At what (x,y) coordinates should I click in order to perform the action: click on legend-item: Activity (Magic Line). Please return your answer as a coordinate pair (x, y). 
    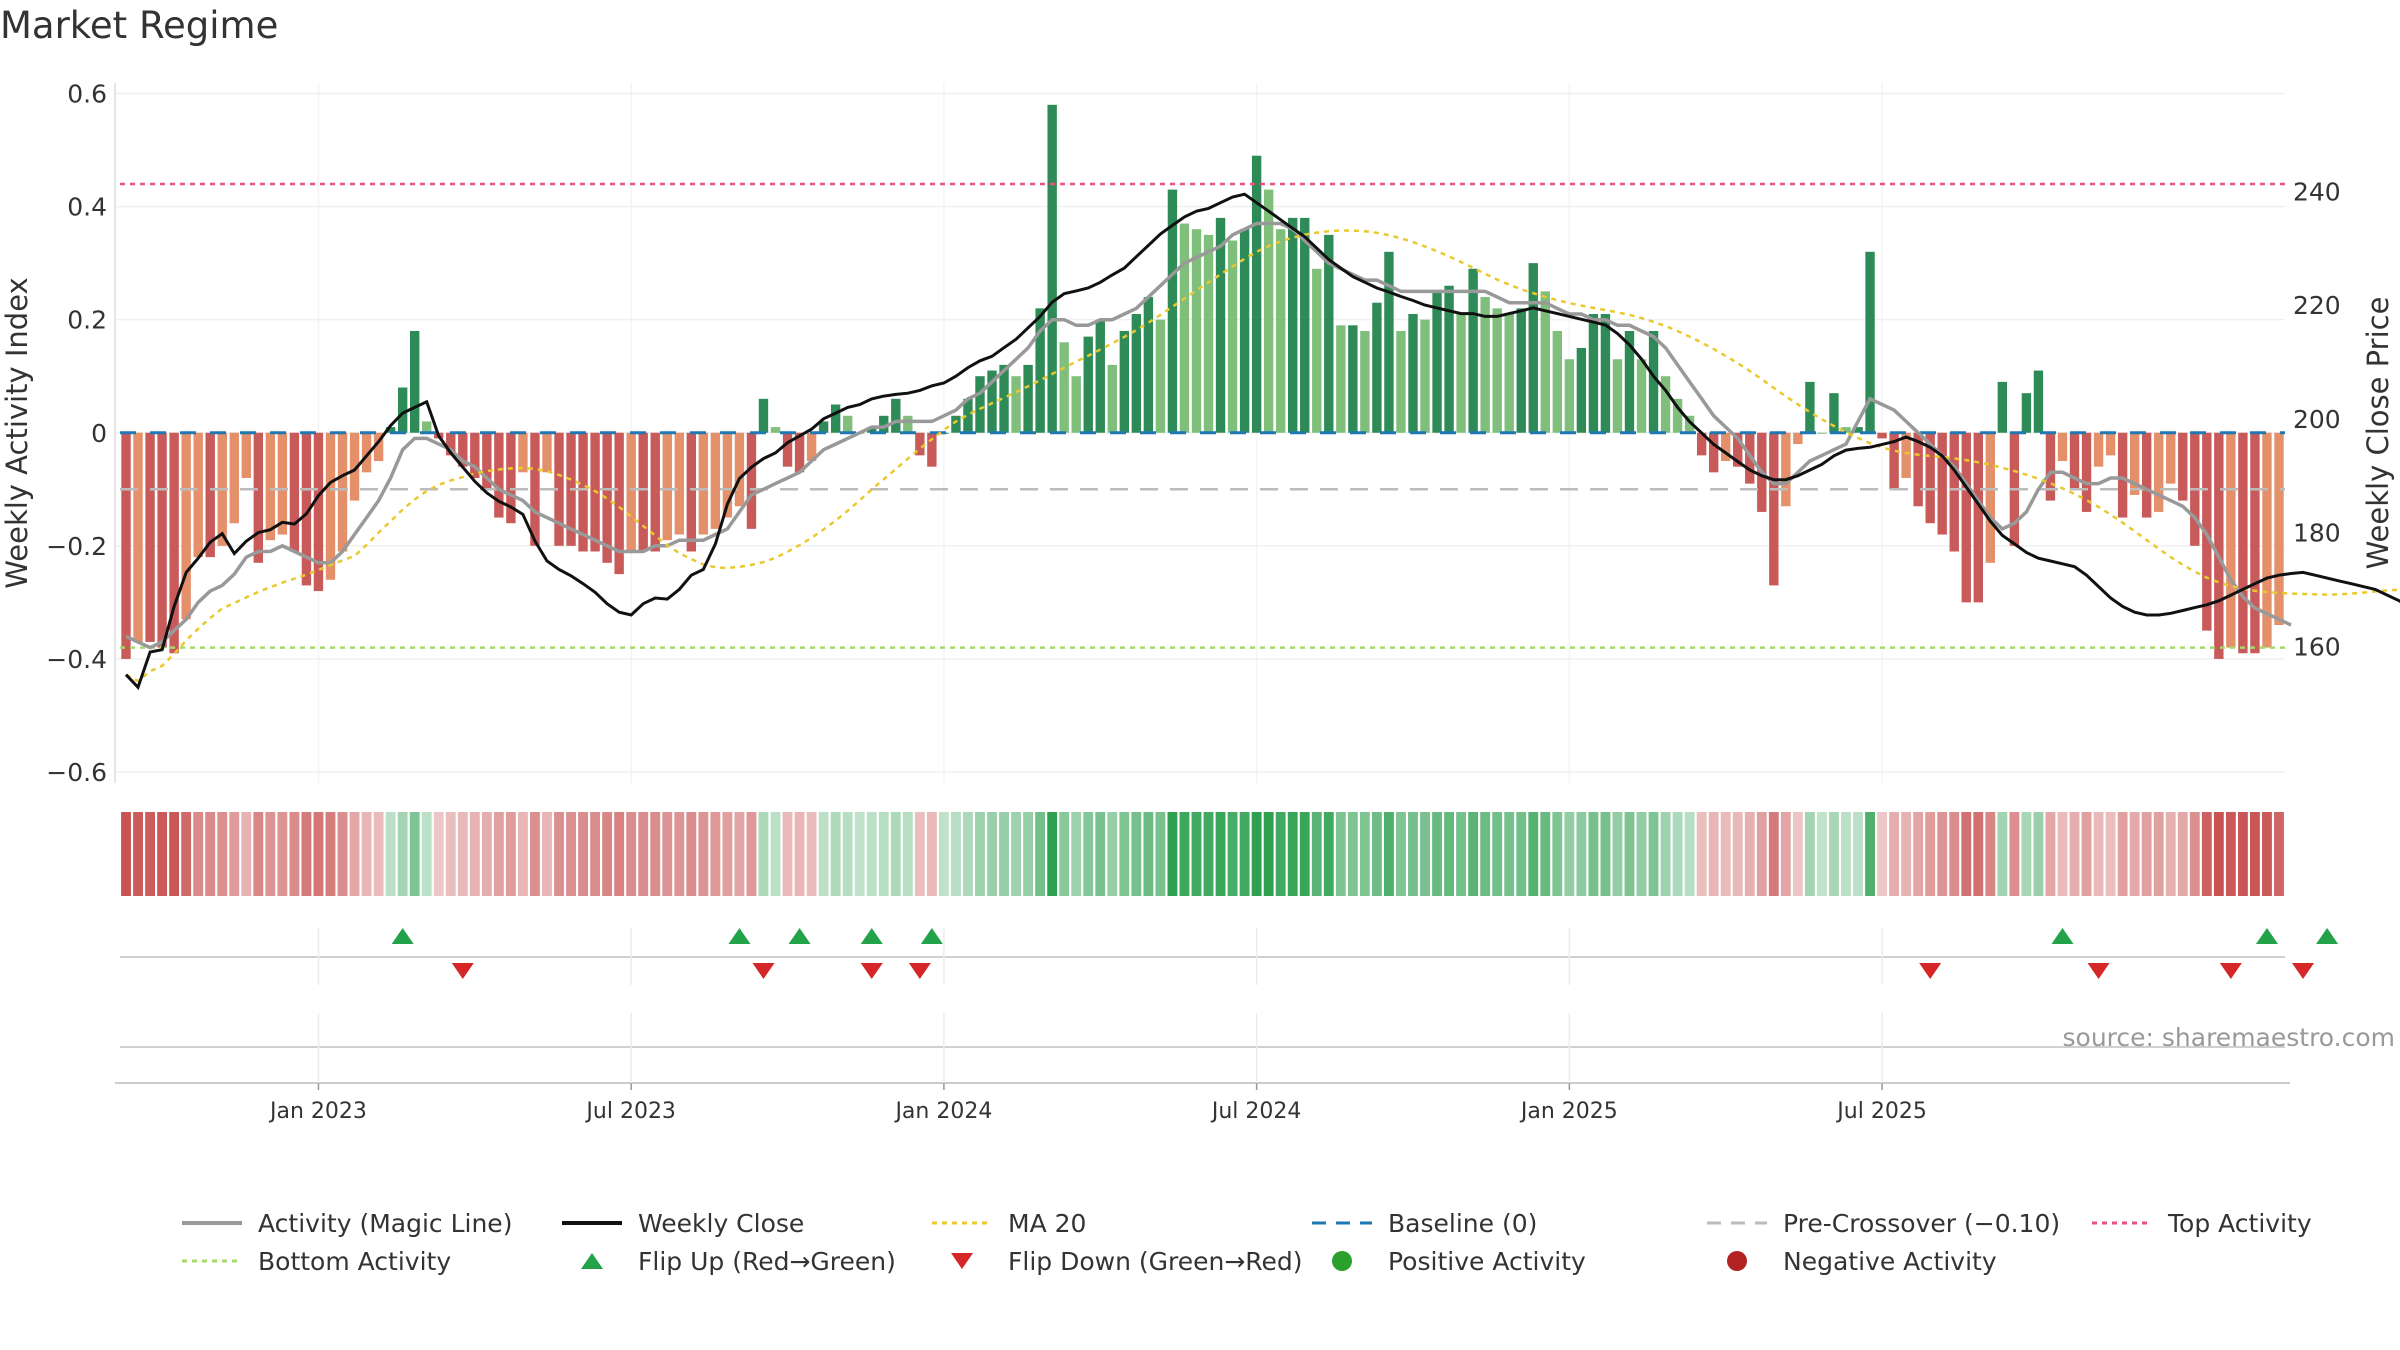
    Looking at the image, I should click on (346, 1223).